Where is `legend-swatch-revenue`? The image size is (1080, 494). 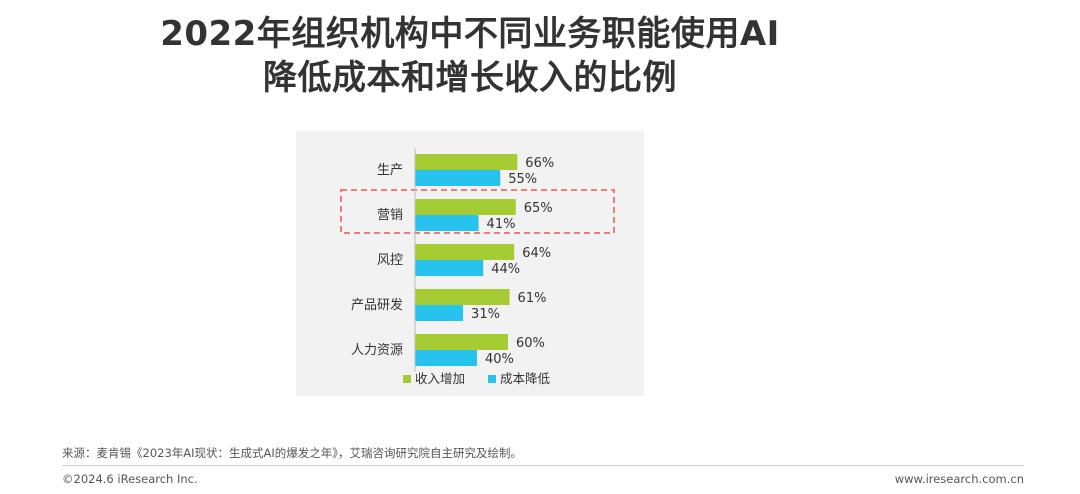 legend-swatch-revenue is located at coordinates (407, 379).